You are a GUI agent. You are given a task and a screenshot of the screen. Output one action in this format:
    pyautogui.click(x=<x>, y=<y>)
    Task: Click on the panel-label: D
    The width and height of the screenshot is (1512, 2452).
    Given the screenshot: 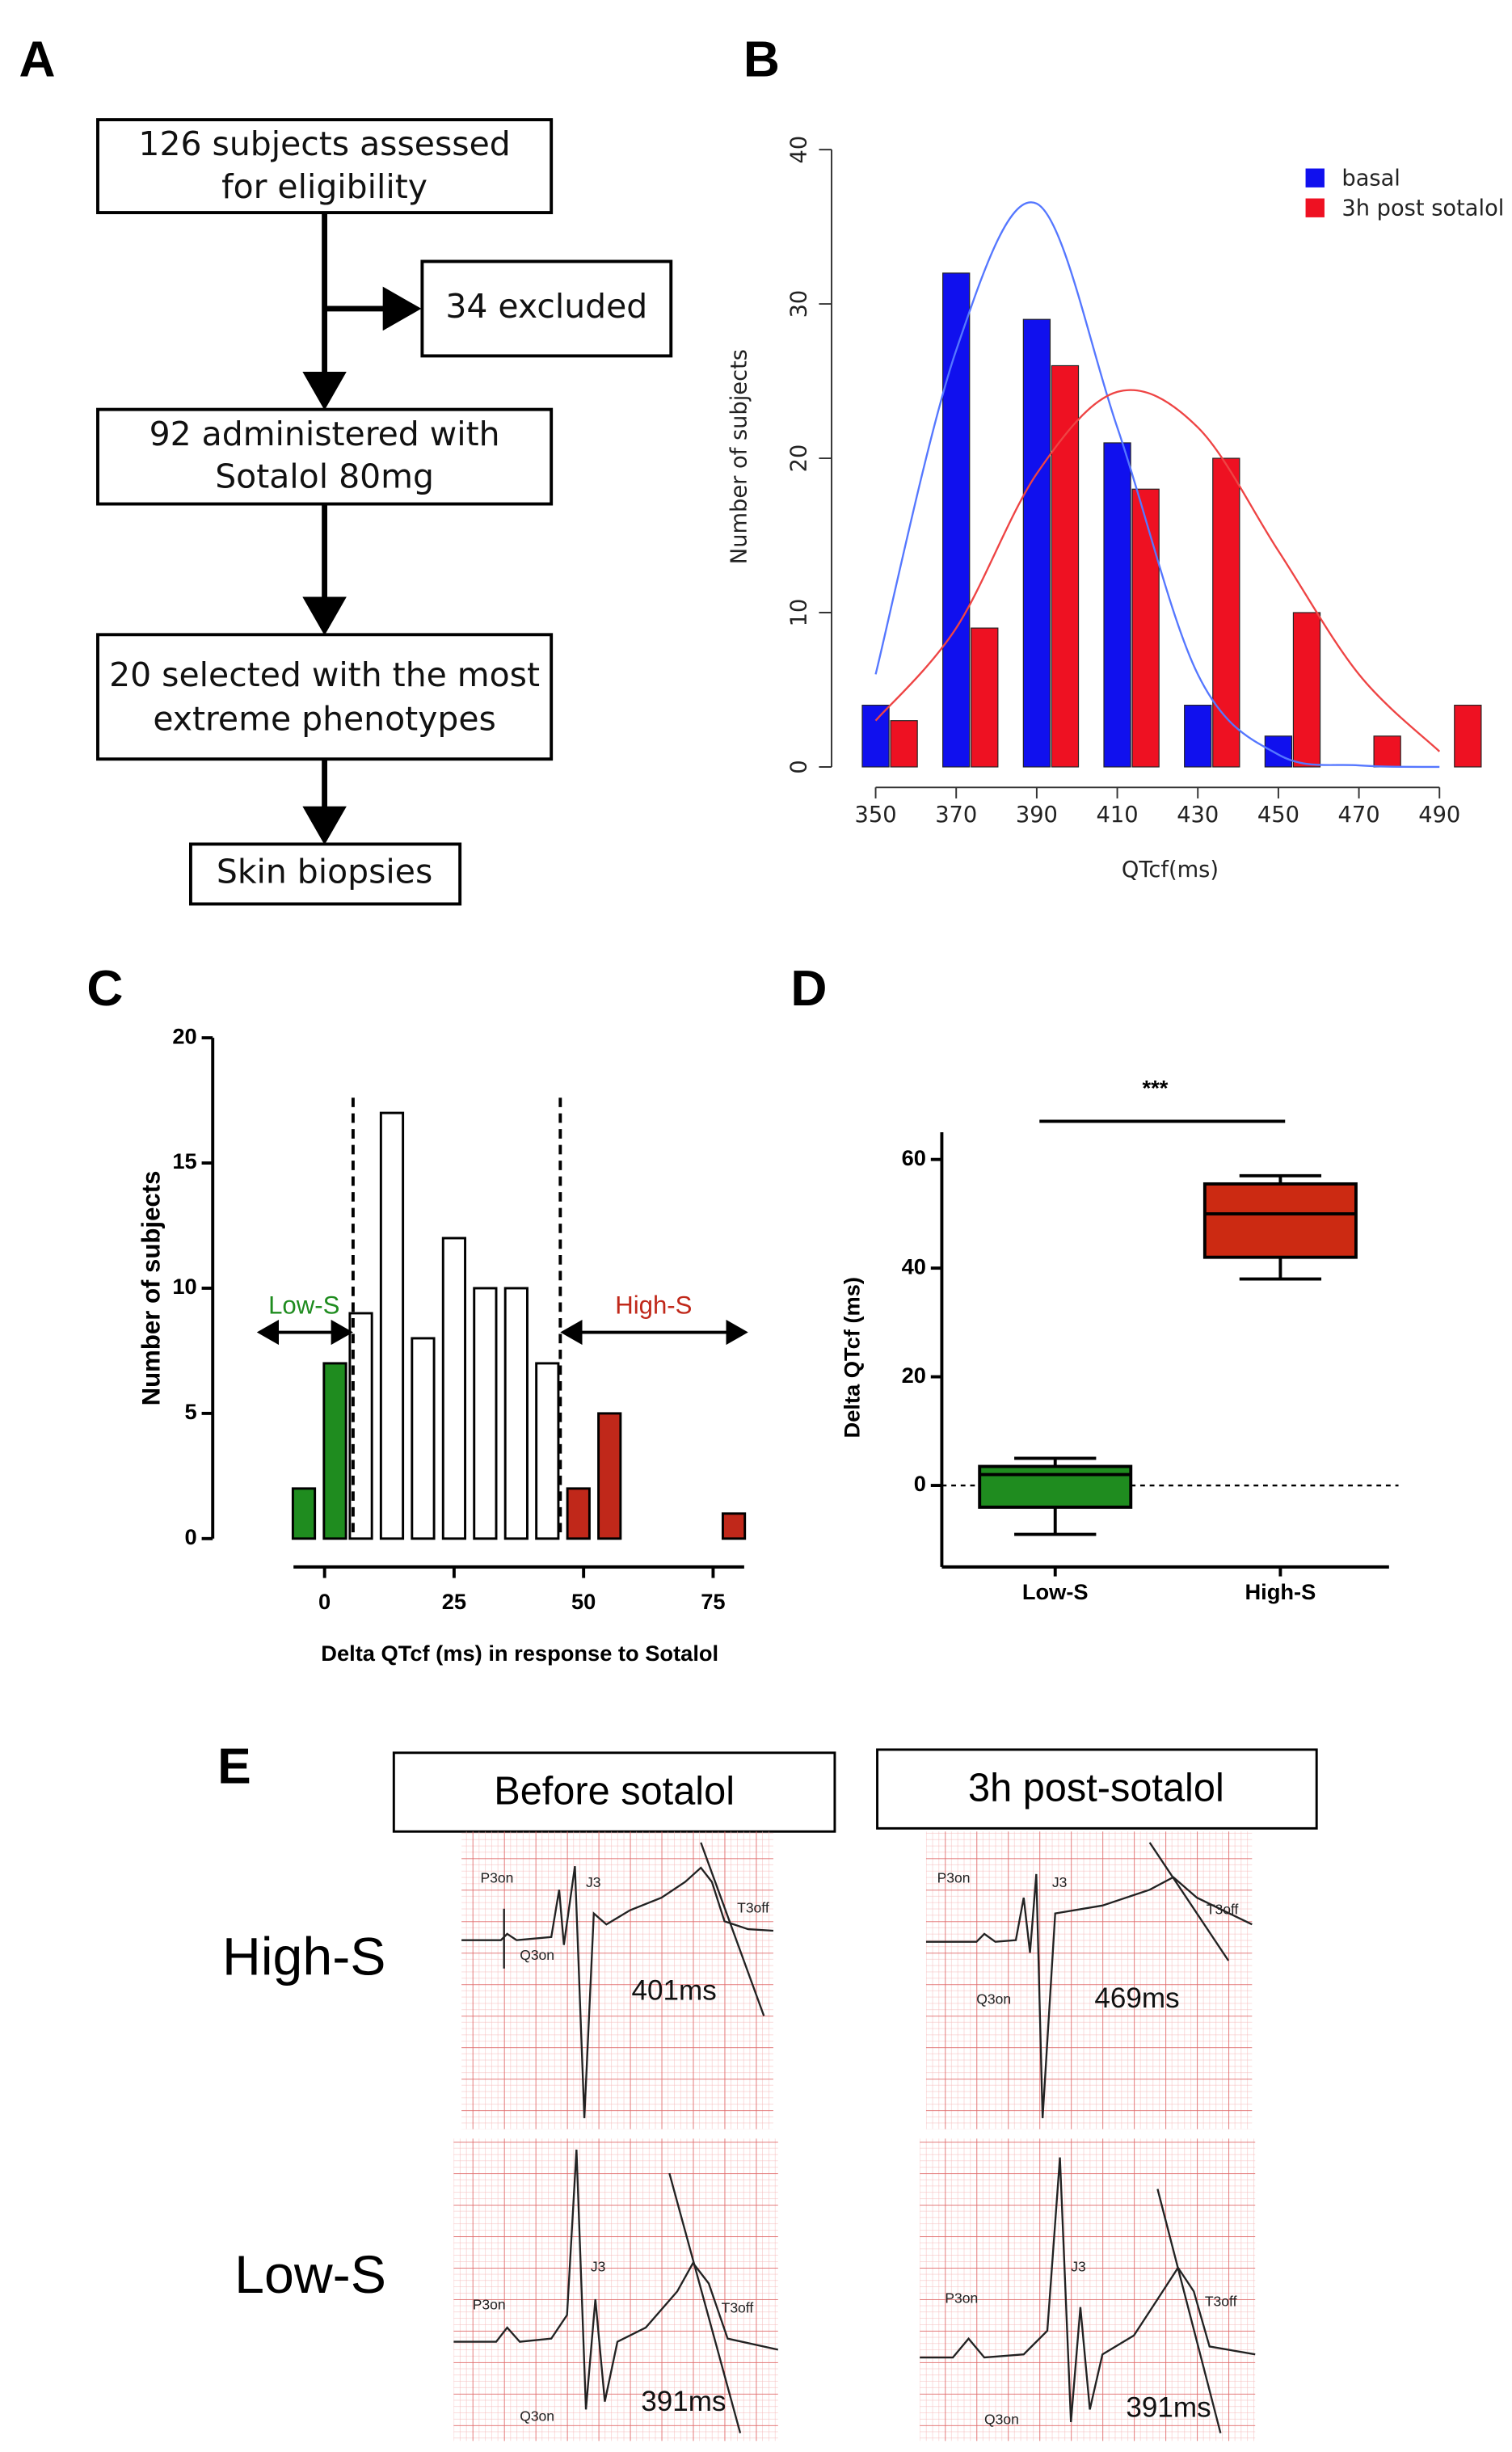 What is the action you would take?
    pyautogui.click(x=808, y=989)
    